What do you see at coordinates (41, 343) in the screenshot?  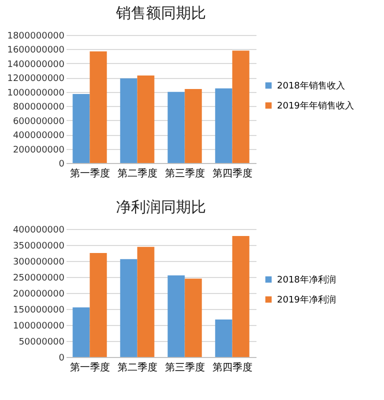 I see `y-tick-label: 50000000` at bounding box center [41, 343].